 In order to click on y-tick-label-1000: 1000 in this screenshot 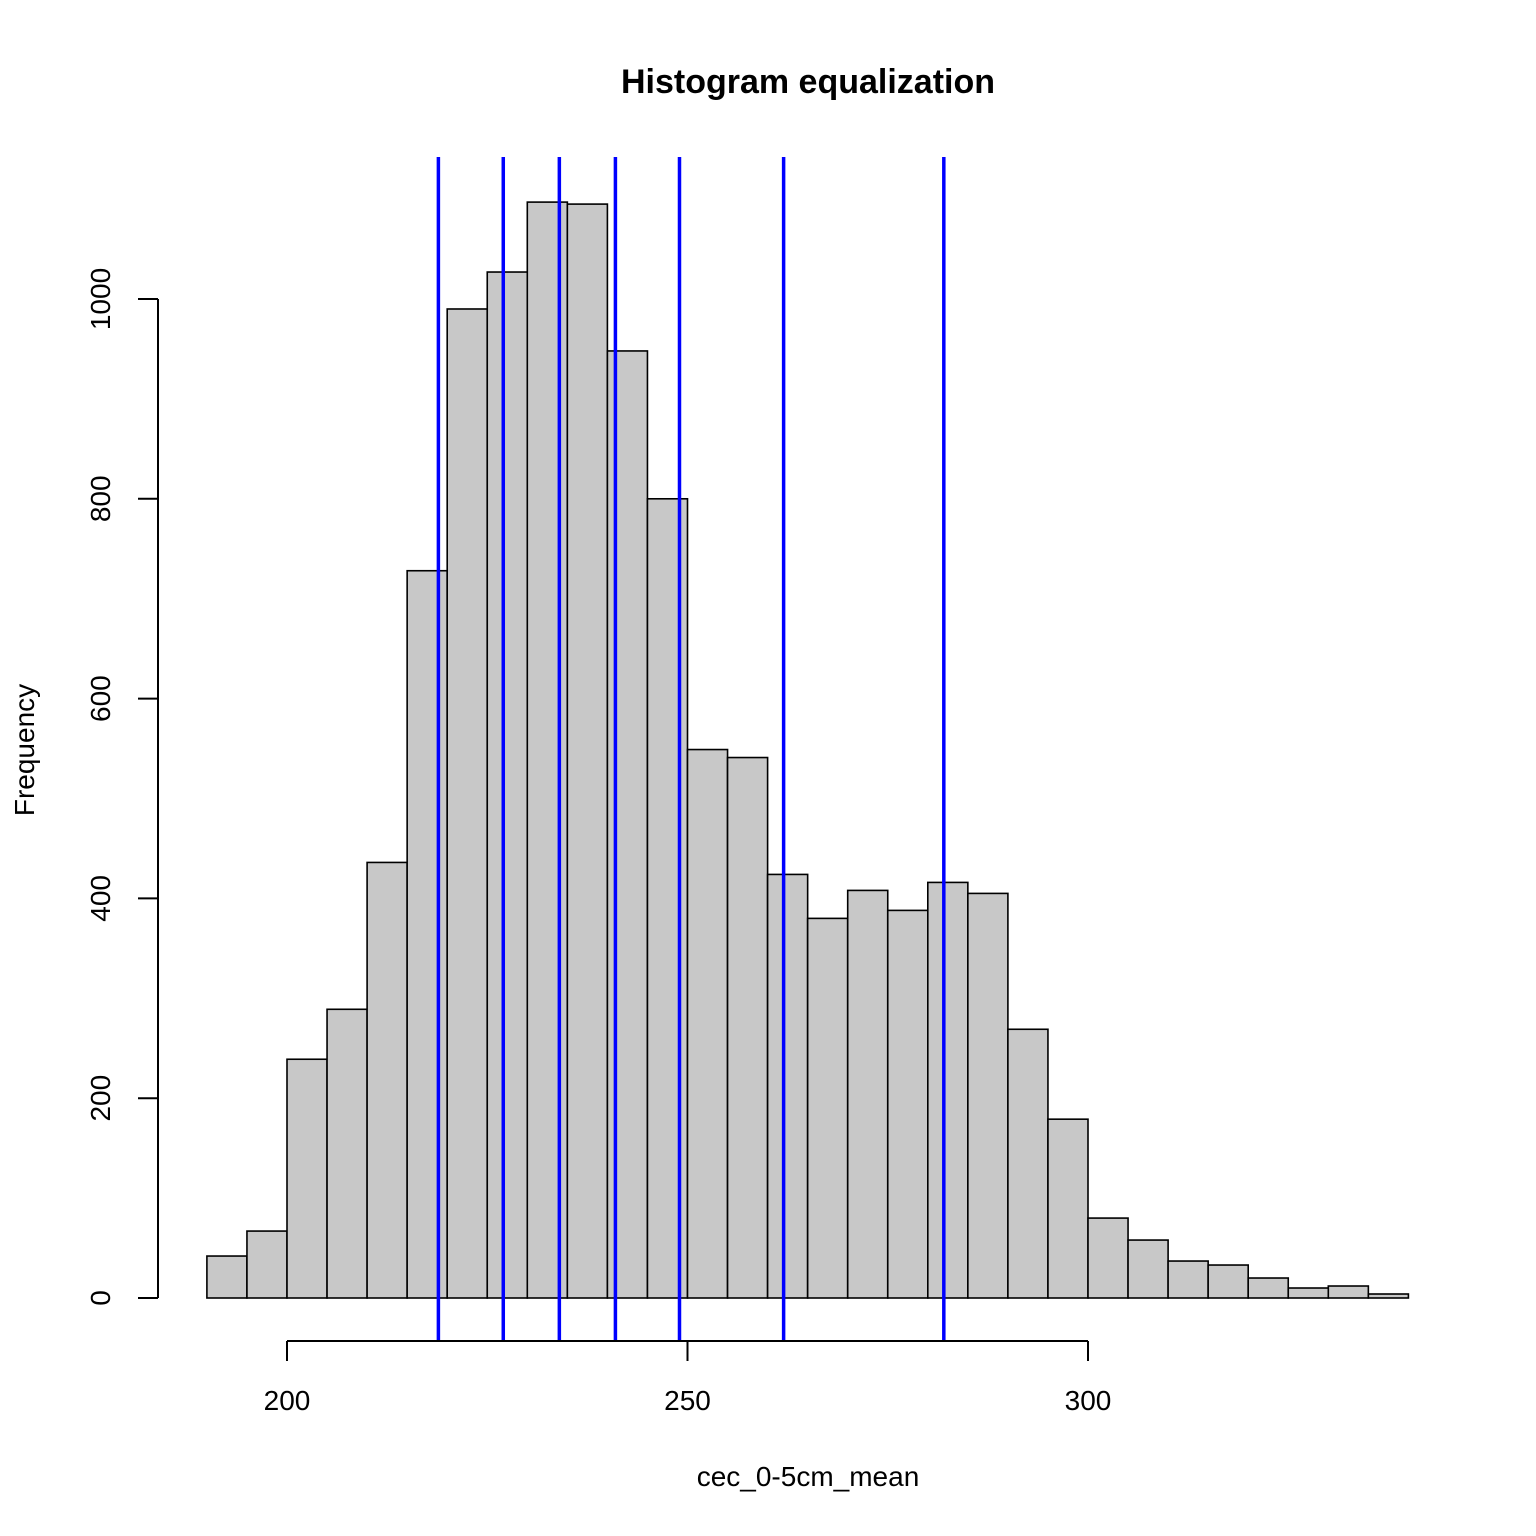, I will do `click(100, 299)`.